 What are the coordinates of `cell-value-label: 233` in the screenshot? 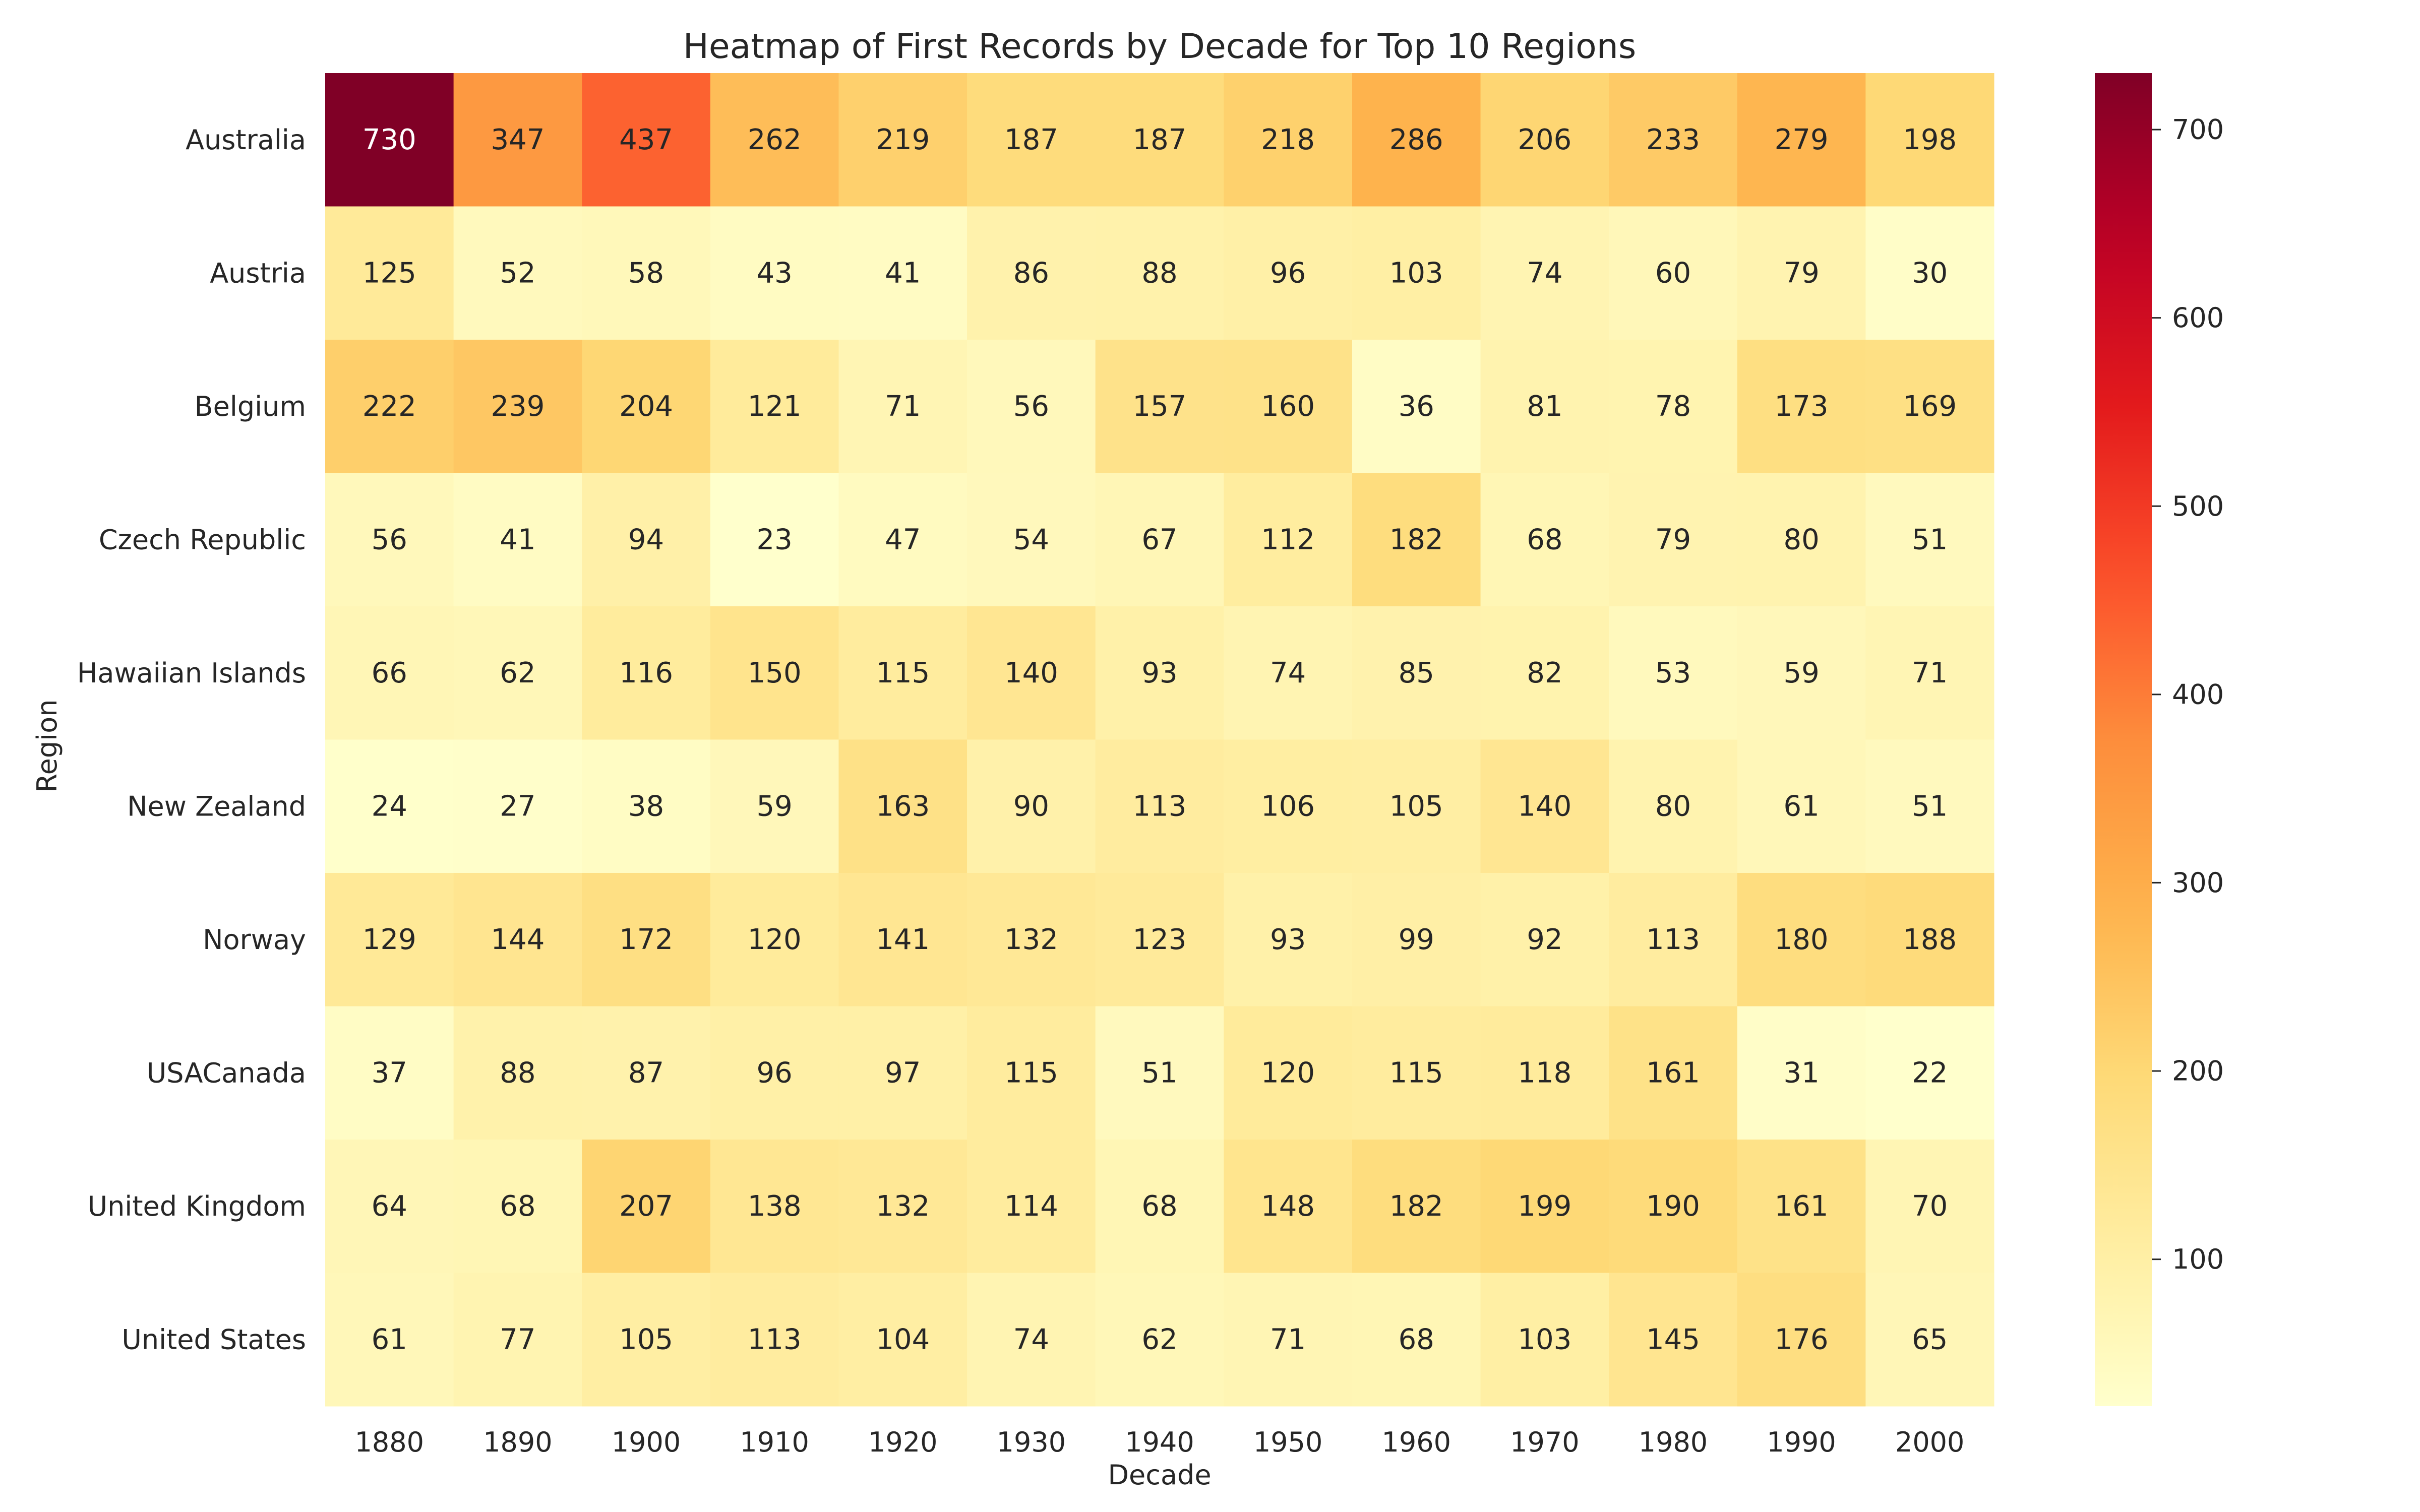 It's located at (1673, 139).